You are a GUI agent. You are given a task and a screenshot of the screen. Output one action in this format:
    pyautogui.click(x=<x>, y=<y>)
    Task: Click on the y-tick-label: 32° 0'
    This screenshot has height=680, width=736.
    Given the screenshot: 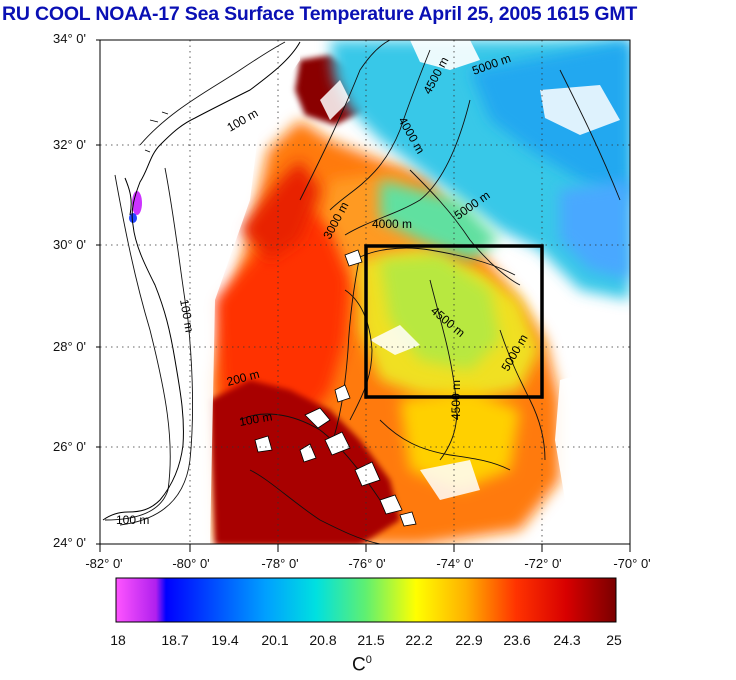 What is the action you would take?
    pyautogui.click(x=69, y=144)
    